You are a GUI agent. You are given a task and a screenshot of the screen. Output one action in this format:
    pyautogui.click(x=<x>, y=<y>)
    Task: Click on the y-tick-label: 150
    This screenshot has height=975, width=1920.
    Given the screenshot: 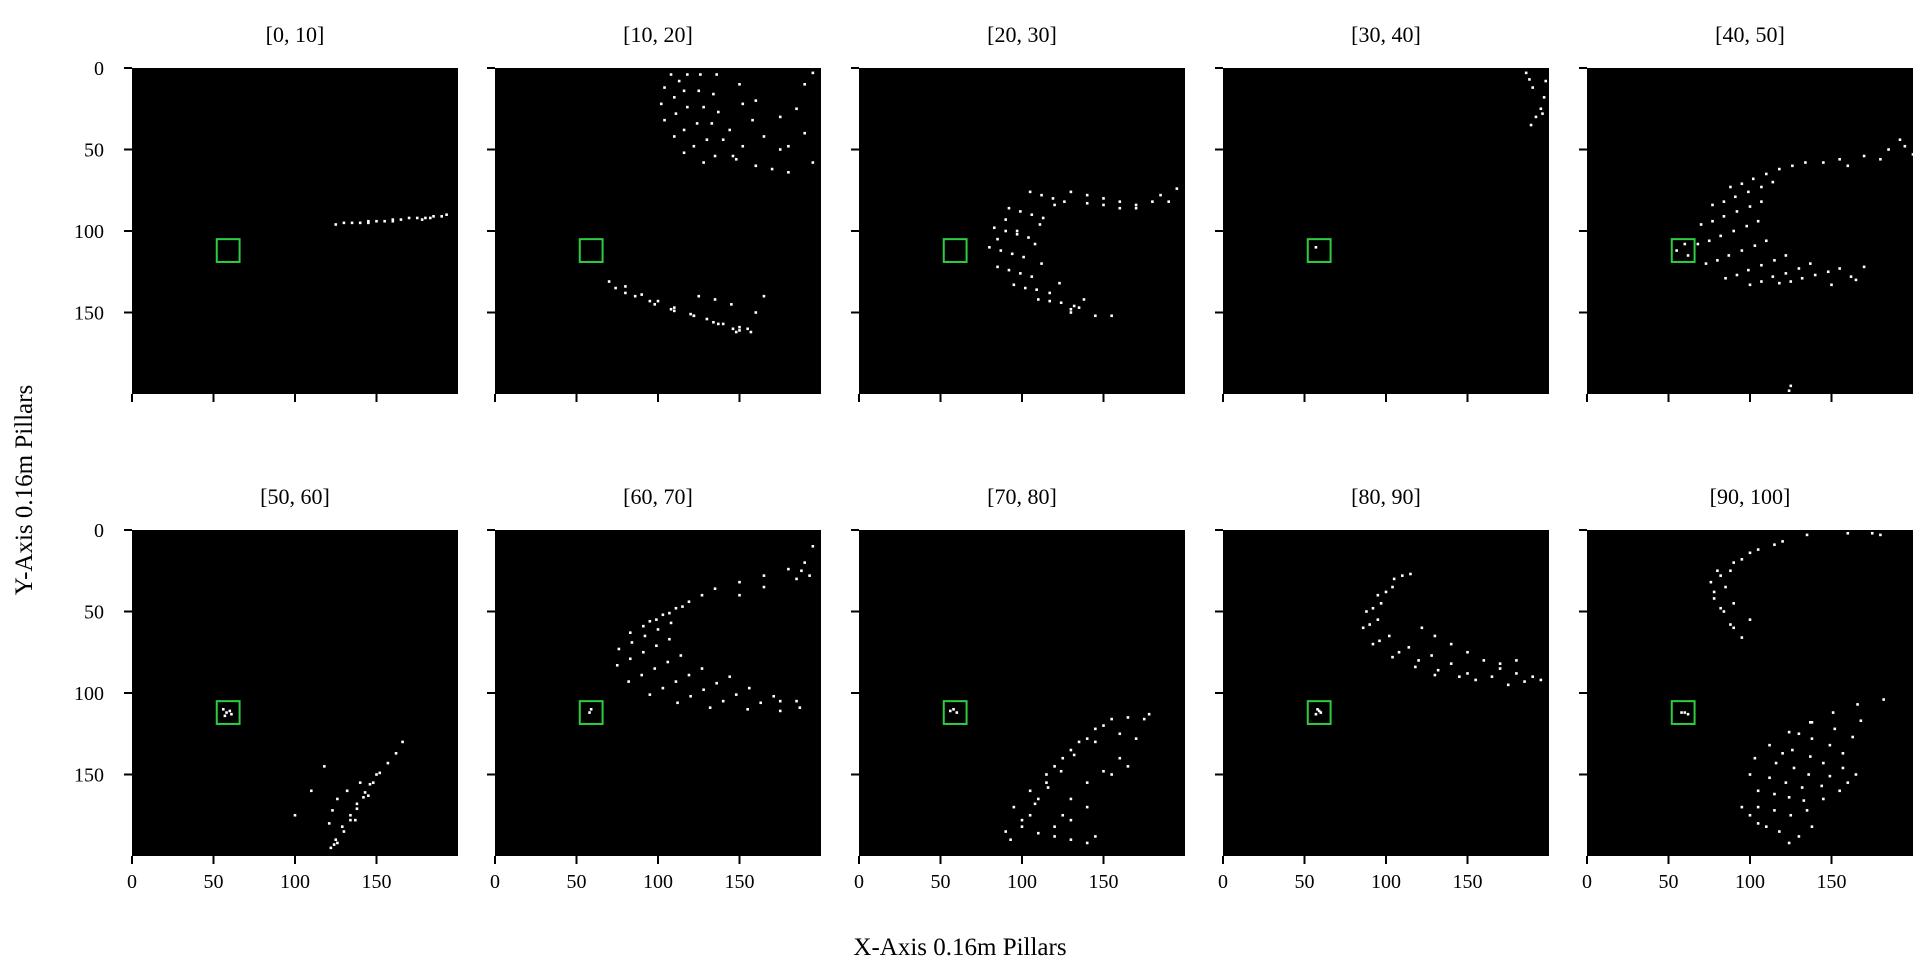 What is the action you would take?
    pyautogui.click(x=89, y=314)
    